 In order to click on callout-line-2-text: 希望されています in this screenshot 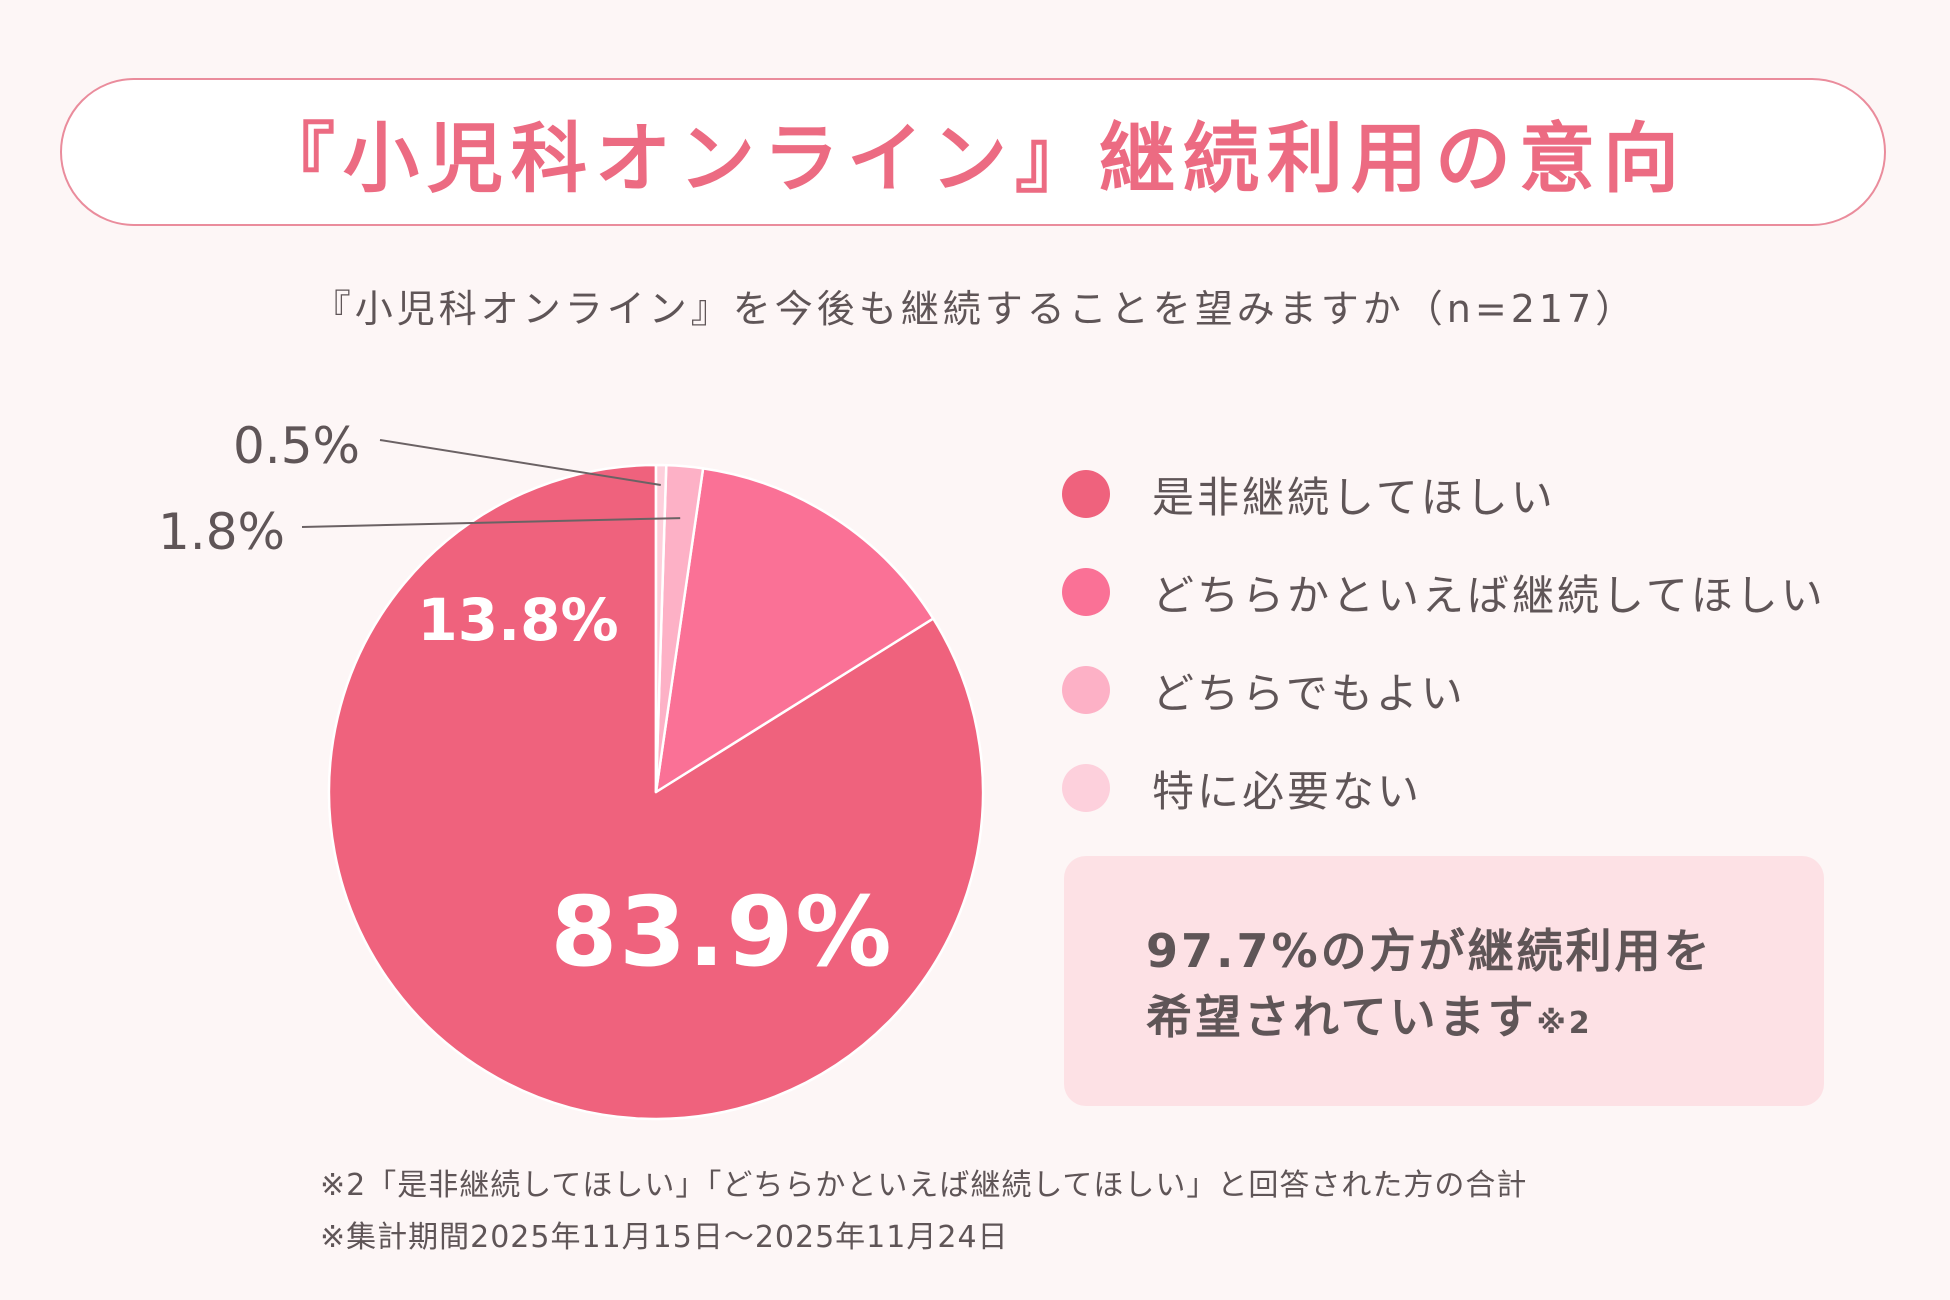, I will do `click(1341, 1017)`.